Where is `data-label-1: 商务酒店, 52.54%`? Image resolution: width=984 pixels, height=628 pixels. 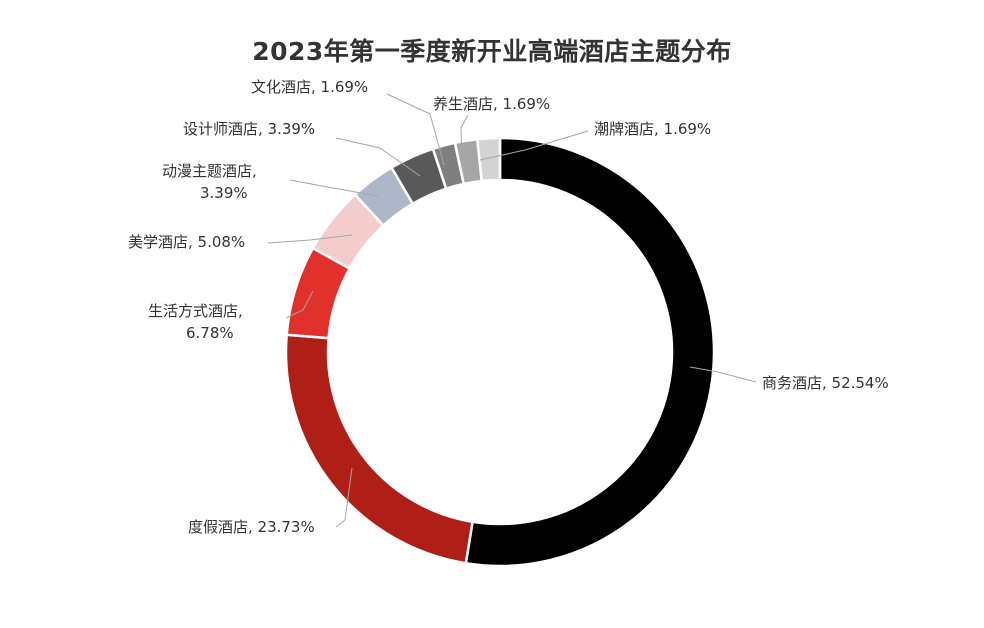
data-label-1: 商务酒店, 52.54% is located at coordinates (825, 383).